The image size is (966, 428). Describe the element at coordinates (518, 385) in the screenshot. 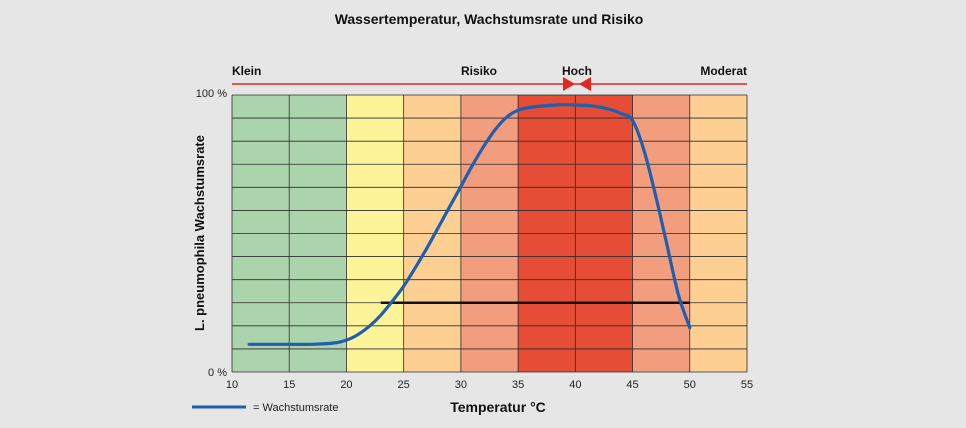

I see `x-tick-label: 35` at that location.